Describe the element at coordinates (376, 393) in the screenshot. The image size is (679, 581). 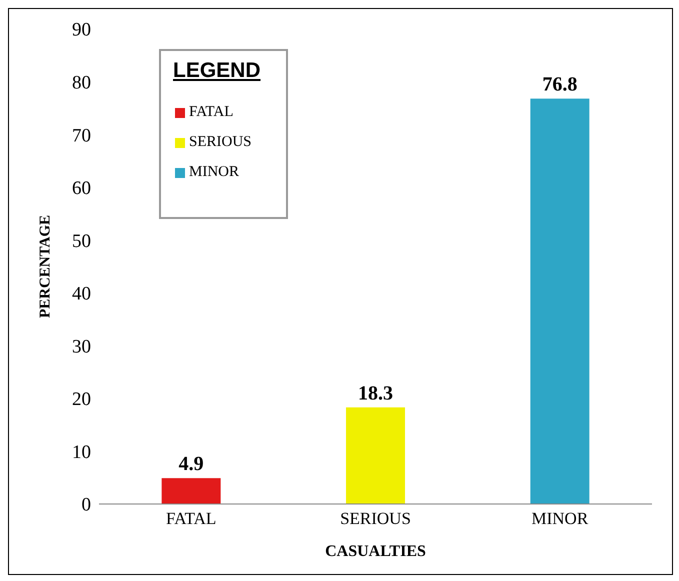
I see `data-label: 18.3` at that location.